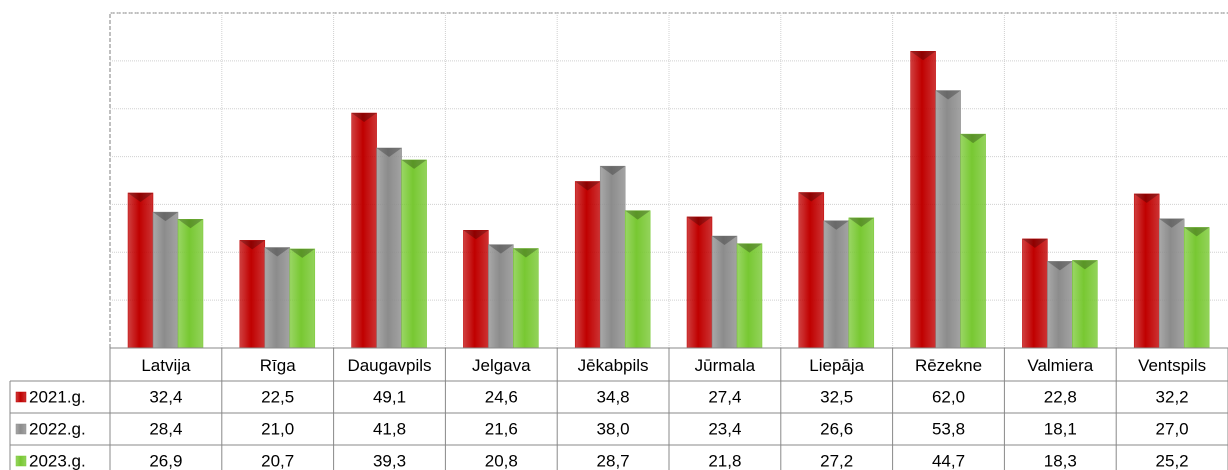 The image size is (1228, 470). What do you see at coordinates (724, 460) in the screenshot?
I see `table-value: 21,8` at bounding box center [724, 460].